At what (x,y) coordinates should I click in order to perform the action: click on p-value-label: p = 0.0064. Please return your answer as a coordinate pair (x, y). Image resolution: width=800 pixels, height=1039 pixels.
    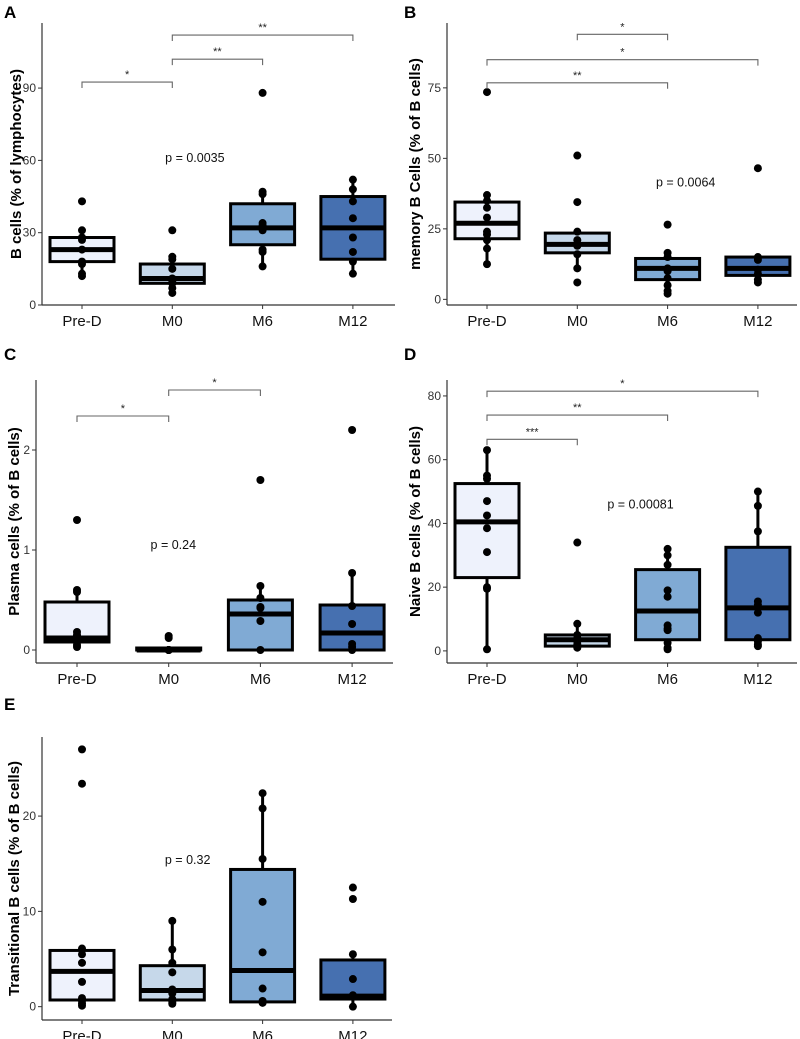
    Looking at the image, I should click on (685, 182).